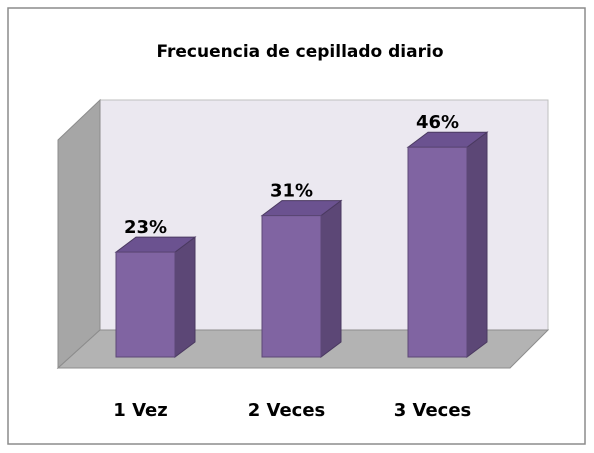  I want to click on data-label: 31%, so click(291, 191).